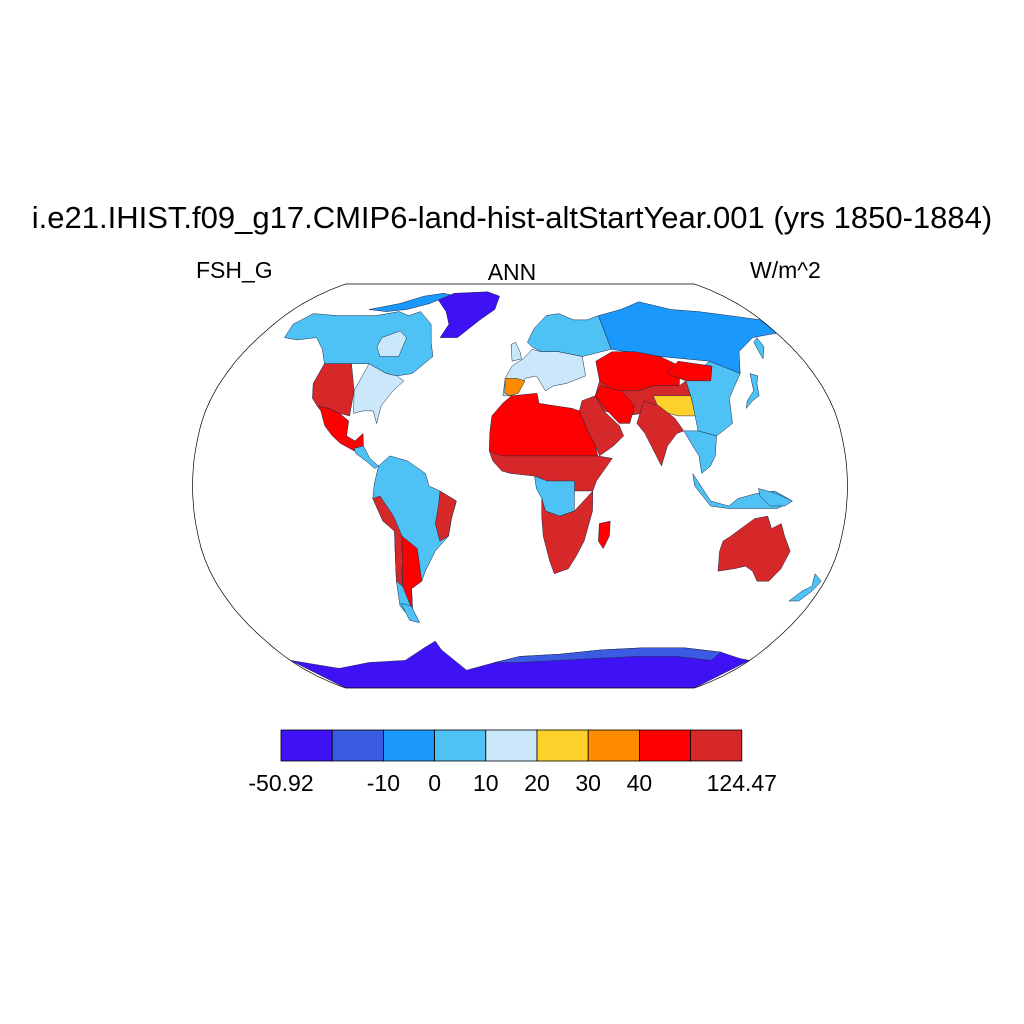 This screenshot has height=1024, width=1024. What do you see at coordinates (775, 497) in the screenshot?
I see `land-new-guinea` at bounding box center [775, 497].